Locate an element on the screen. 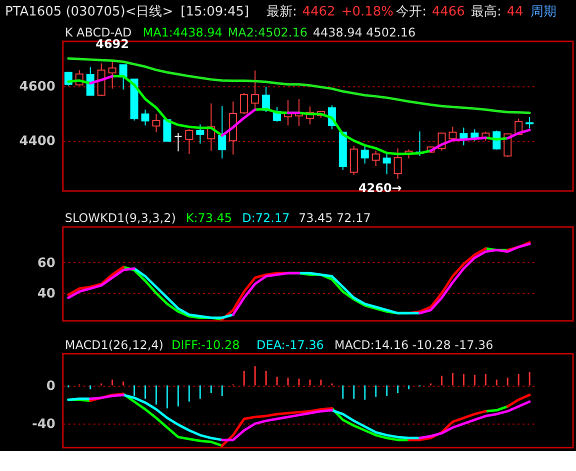  text: 今开: is located at coordinates (411, 12).